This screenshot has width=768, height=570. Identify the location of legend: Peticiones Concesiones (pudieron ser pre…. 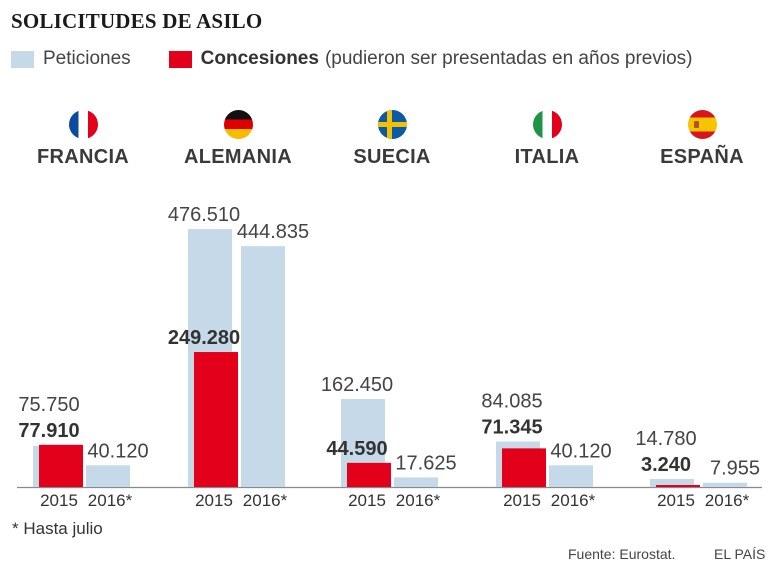
(352, 59).